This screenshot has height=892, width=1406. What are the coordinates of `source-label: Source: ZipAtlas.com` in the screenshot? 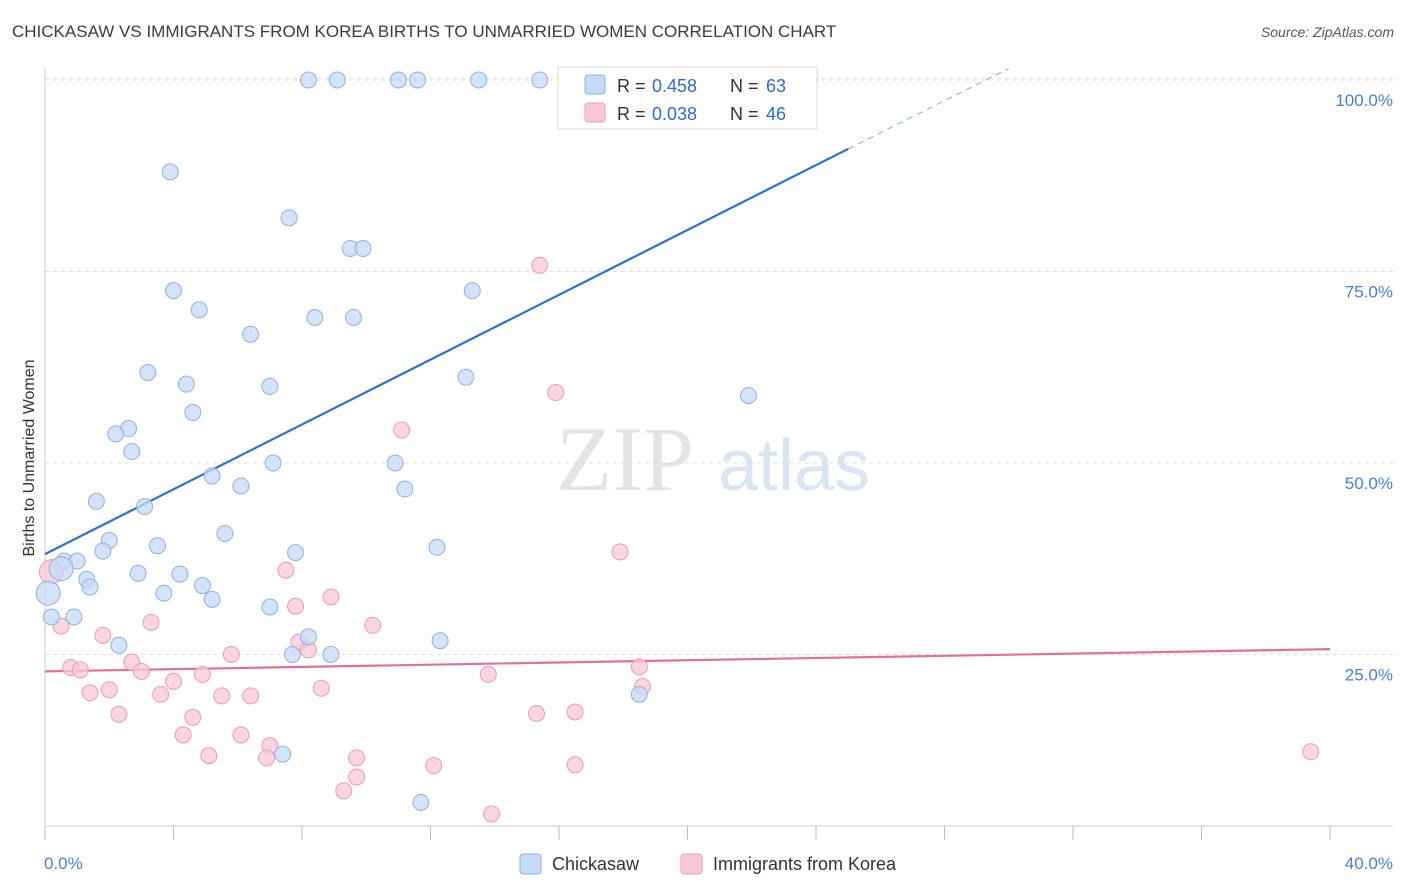 It's located at (1327, 32).